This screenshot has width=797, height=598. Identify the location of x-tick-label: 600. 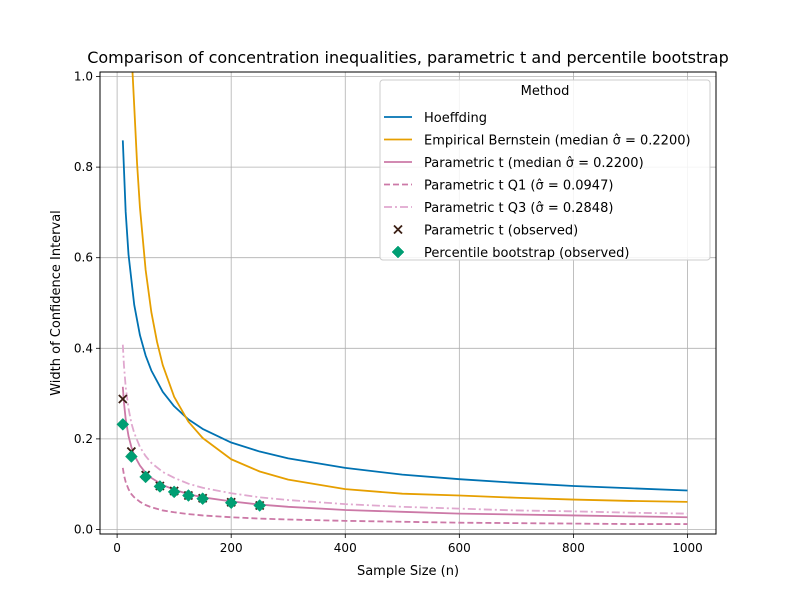
(459, 548).